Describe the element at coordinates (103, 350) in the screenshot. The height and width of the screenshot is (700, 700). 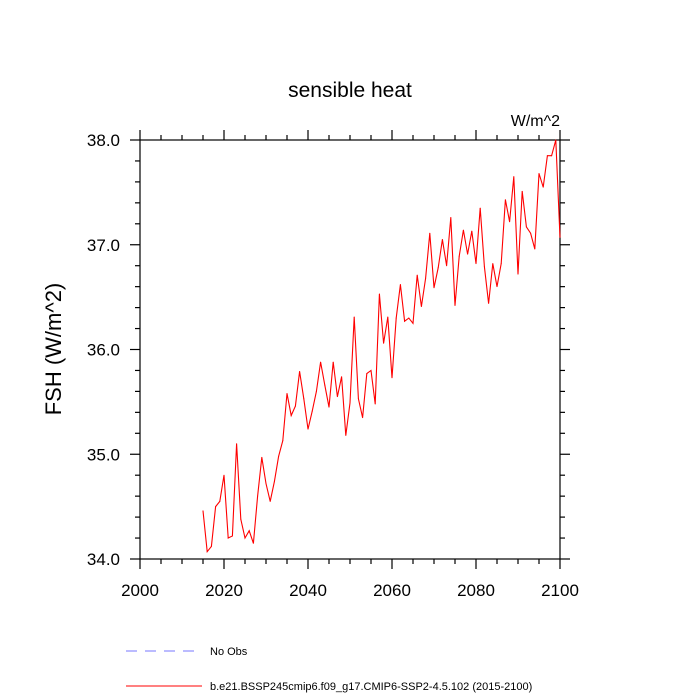
I see `y-tick-label: 36.0` at that location.